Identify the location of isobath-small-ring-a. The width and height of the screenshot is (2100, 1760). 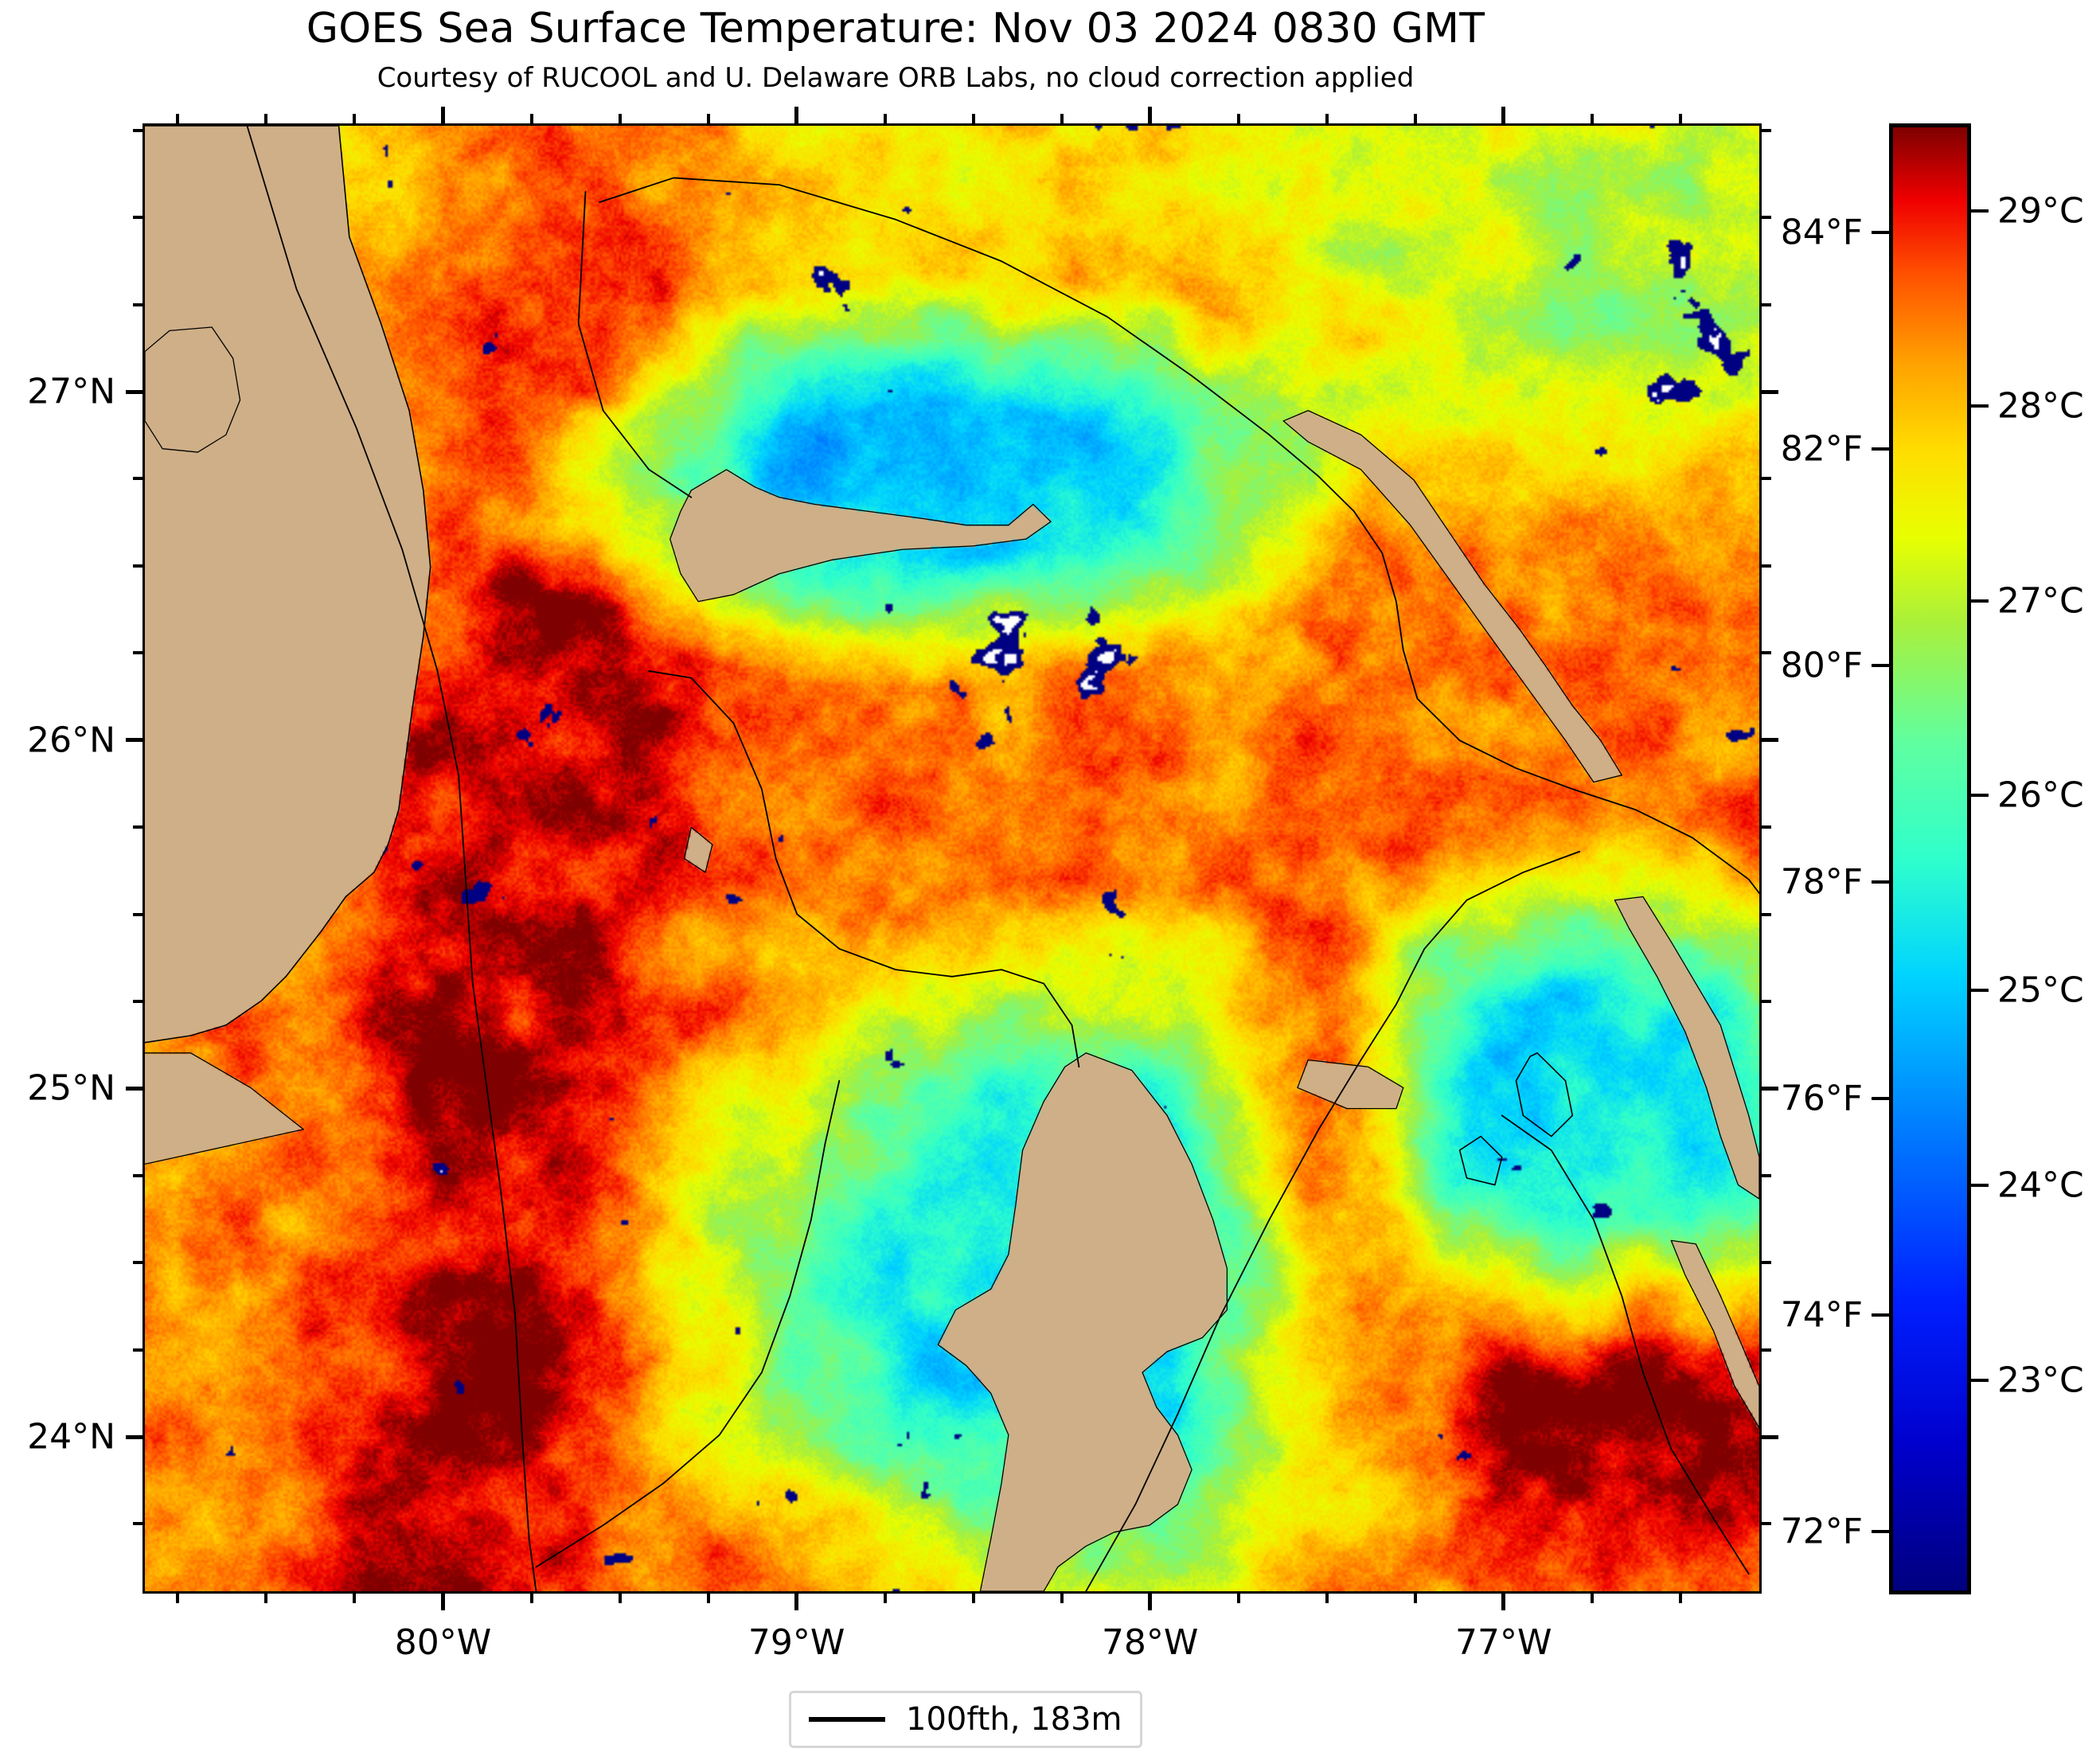
(1544, 1095).